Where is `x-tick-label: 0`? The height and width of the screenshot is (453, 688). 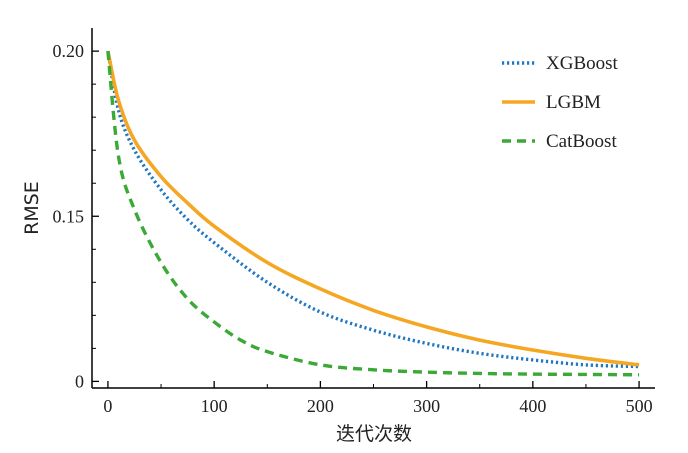
x-tick-label: 0 is located at coordinates (107, 406).